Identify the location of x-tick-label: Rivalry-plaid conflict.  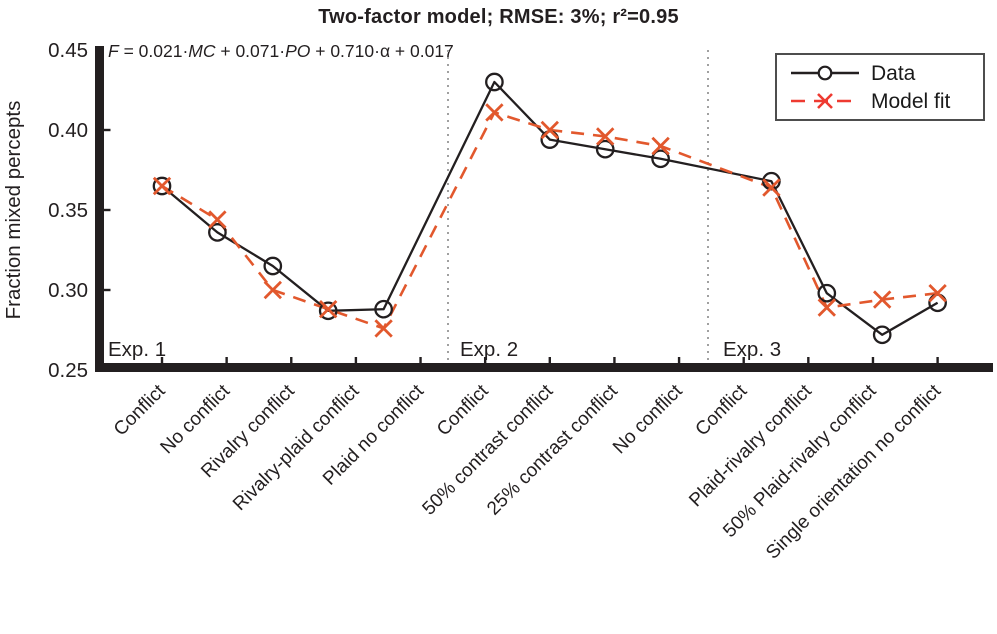
(296, 447).